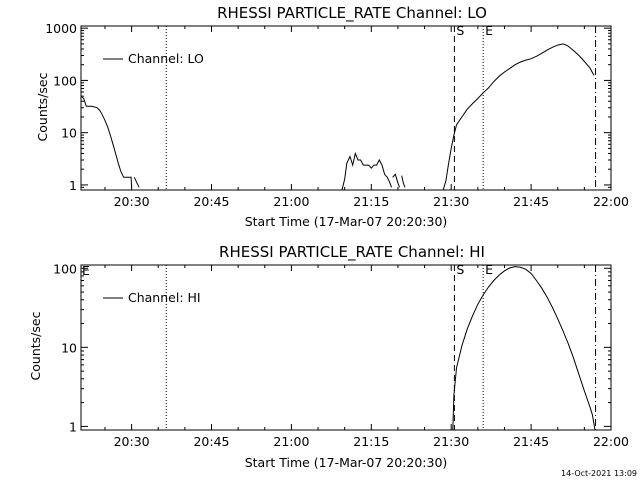  Describe the element at coordinates (611, 441) in the screenshot. I see `panel-hi-xtick-label: 22:00` at that location.